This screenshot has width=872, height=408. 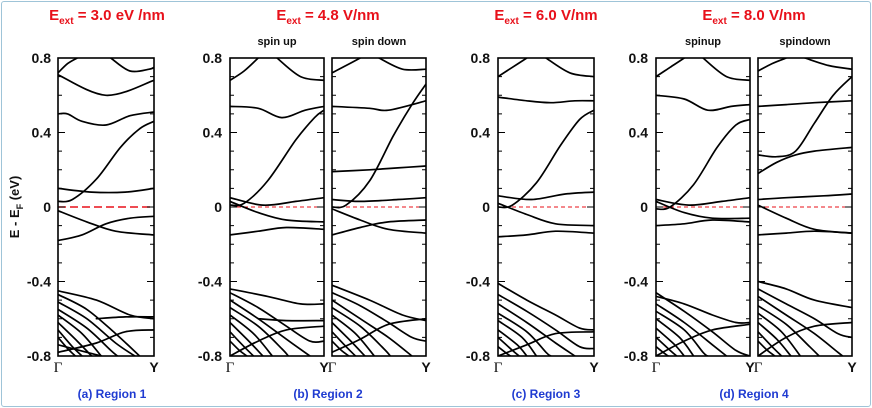 I want to click on spin-label: spin up, so click(x=276, y=42).